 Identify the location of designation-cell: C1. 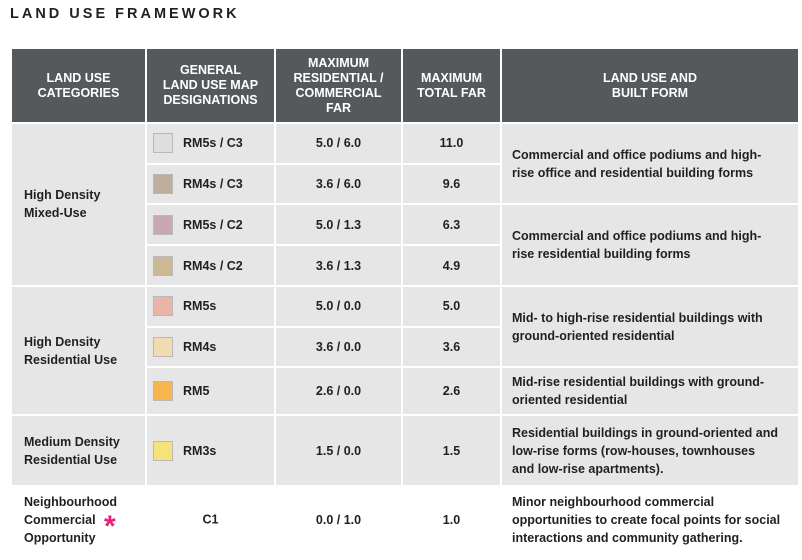
(210, 519).